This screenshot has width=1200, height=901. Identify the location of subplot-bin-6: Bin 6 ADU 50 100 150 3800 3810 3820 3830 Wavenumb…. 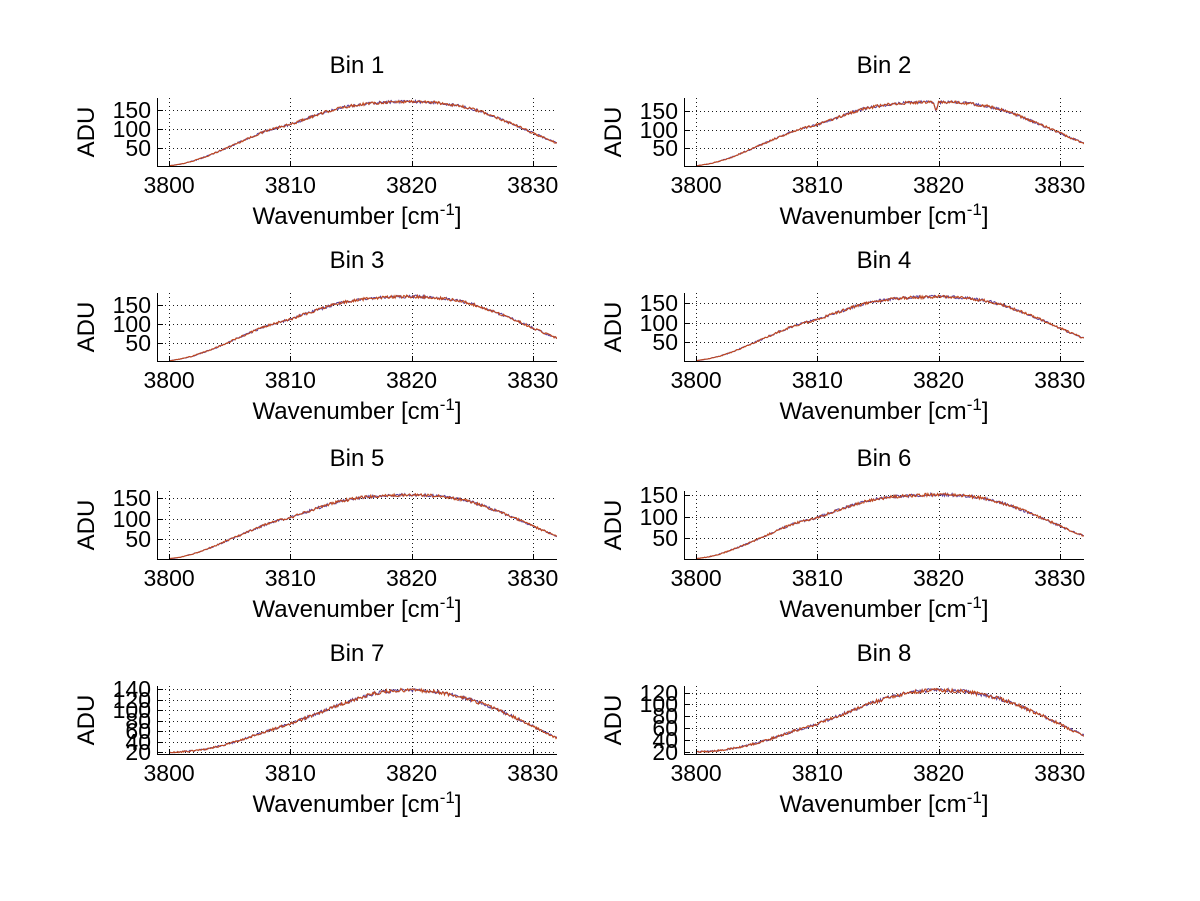
(834, 539).